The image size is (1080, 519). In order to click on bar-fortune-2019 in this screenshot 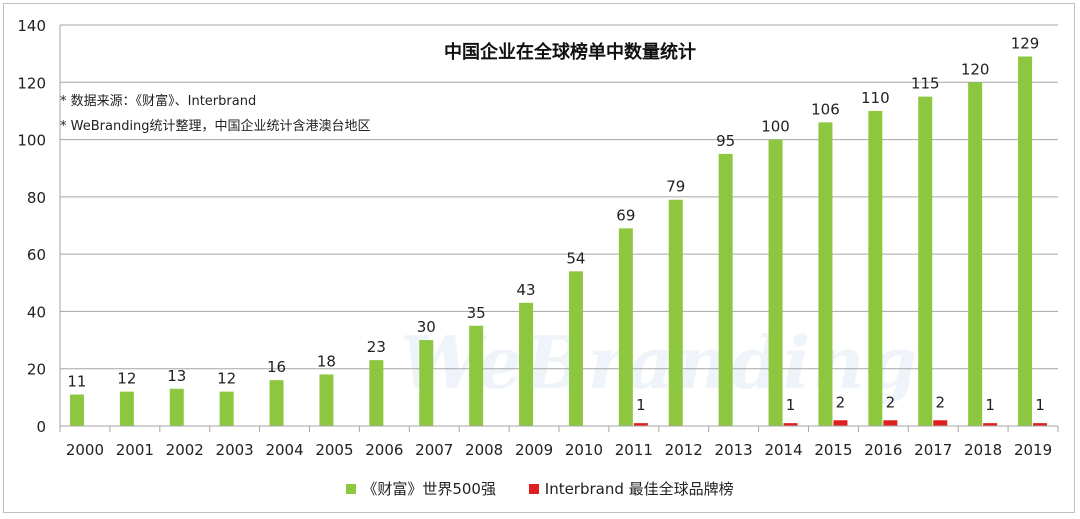, I will do `click(1025, 241)`.